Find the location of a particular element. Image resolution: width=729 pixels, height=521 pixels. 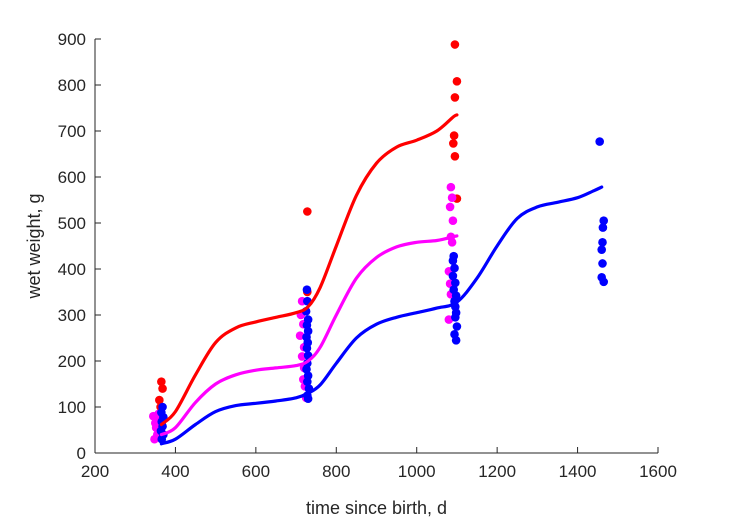

x-tick-label: 400 is located at coordinates (175, 471).